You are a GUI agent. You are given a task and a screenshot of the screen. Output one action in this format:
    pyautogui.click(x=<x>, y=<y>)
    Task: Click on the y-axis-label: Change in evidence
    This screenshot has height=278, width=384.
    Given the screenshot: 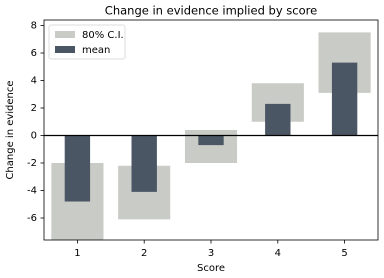 What is the action you would take?
    pyautogui.click(x=10, y=129)
    